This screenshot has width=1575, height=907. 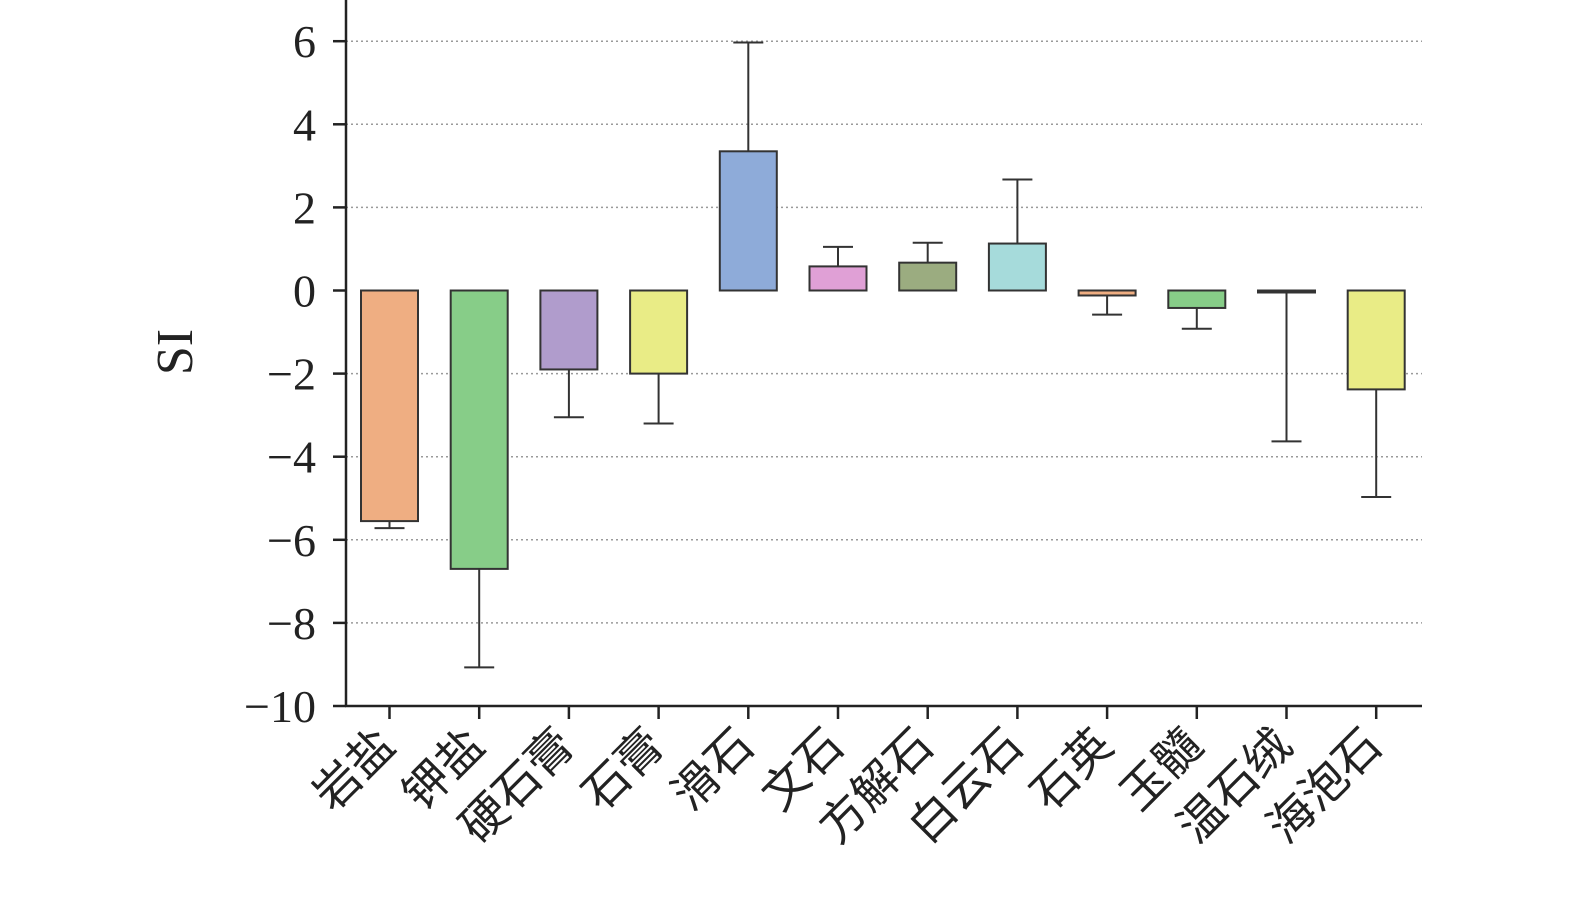 I want to click on x-tick-label: 岩盐, so click(x=353, y=769).